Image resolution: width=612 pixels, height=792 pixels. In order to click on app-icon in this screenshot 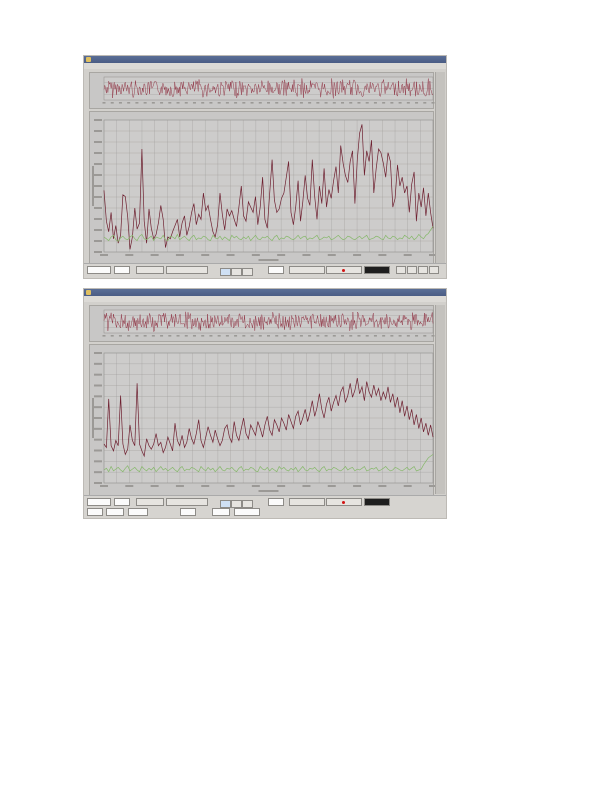, I will do `click(88, 292)`.